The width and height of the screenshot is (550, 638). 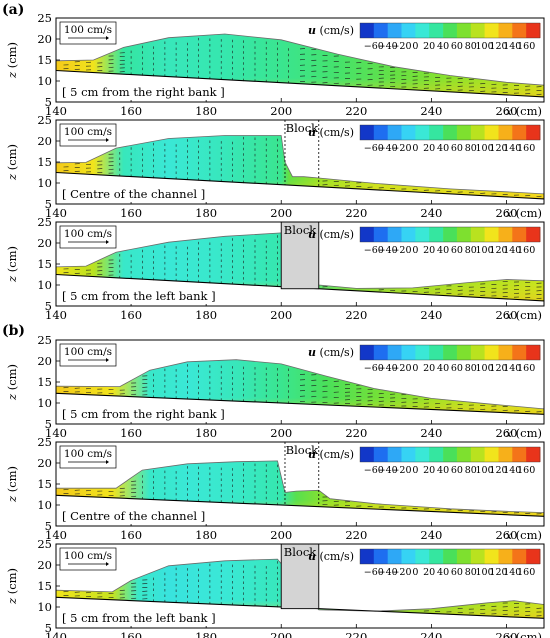 I want to click on near-bed-high-velocity, so click(x=300, y=387).